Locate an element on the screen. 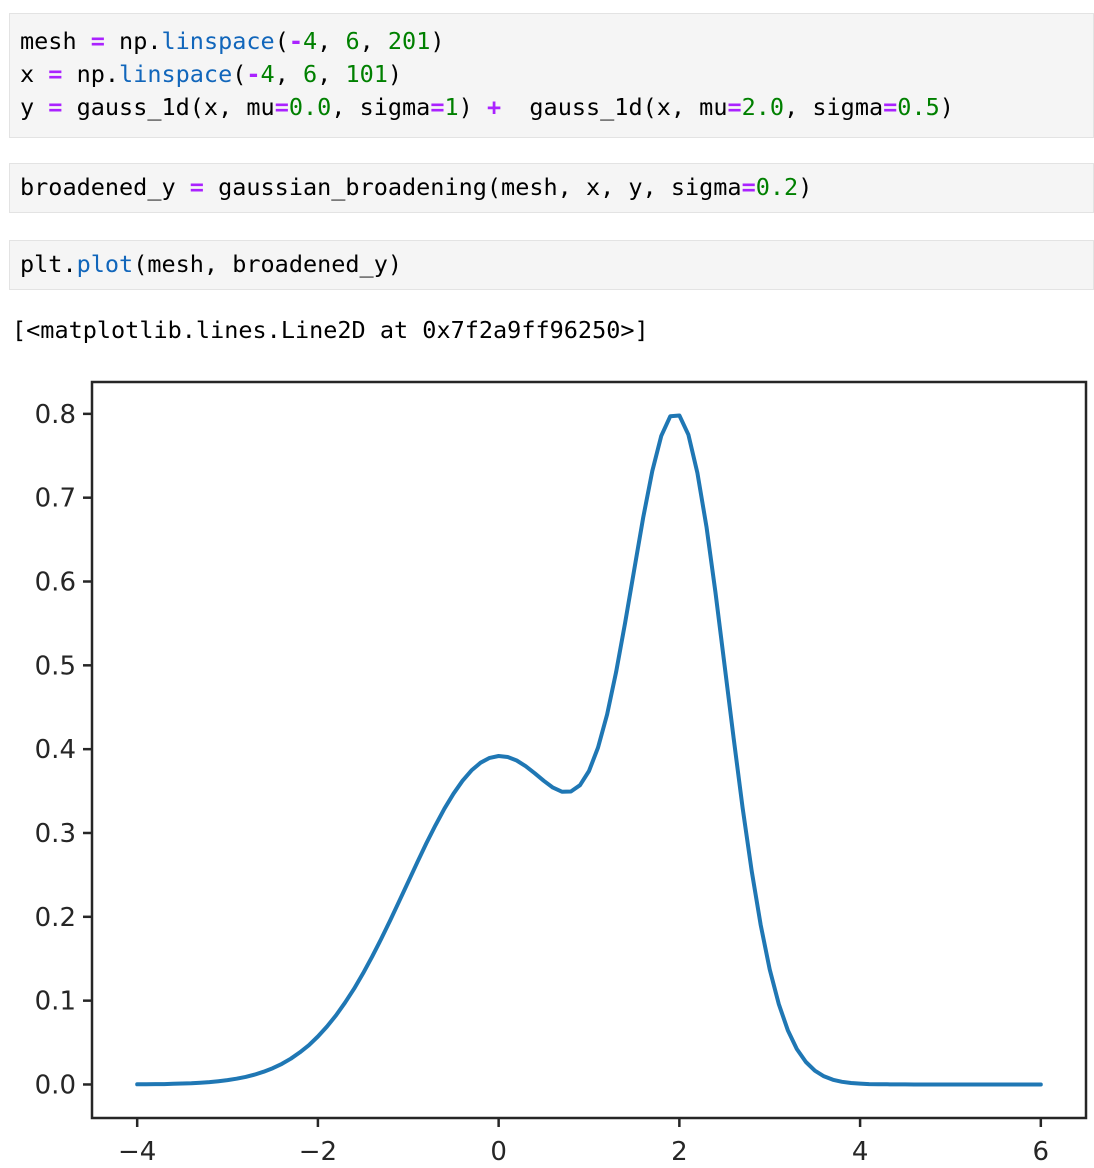 Image resolution: width=1094 pixels, height=1168 pixels. y-tick-label: 0.6 is located at coordinates (55, 583).